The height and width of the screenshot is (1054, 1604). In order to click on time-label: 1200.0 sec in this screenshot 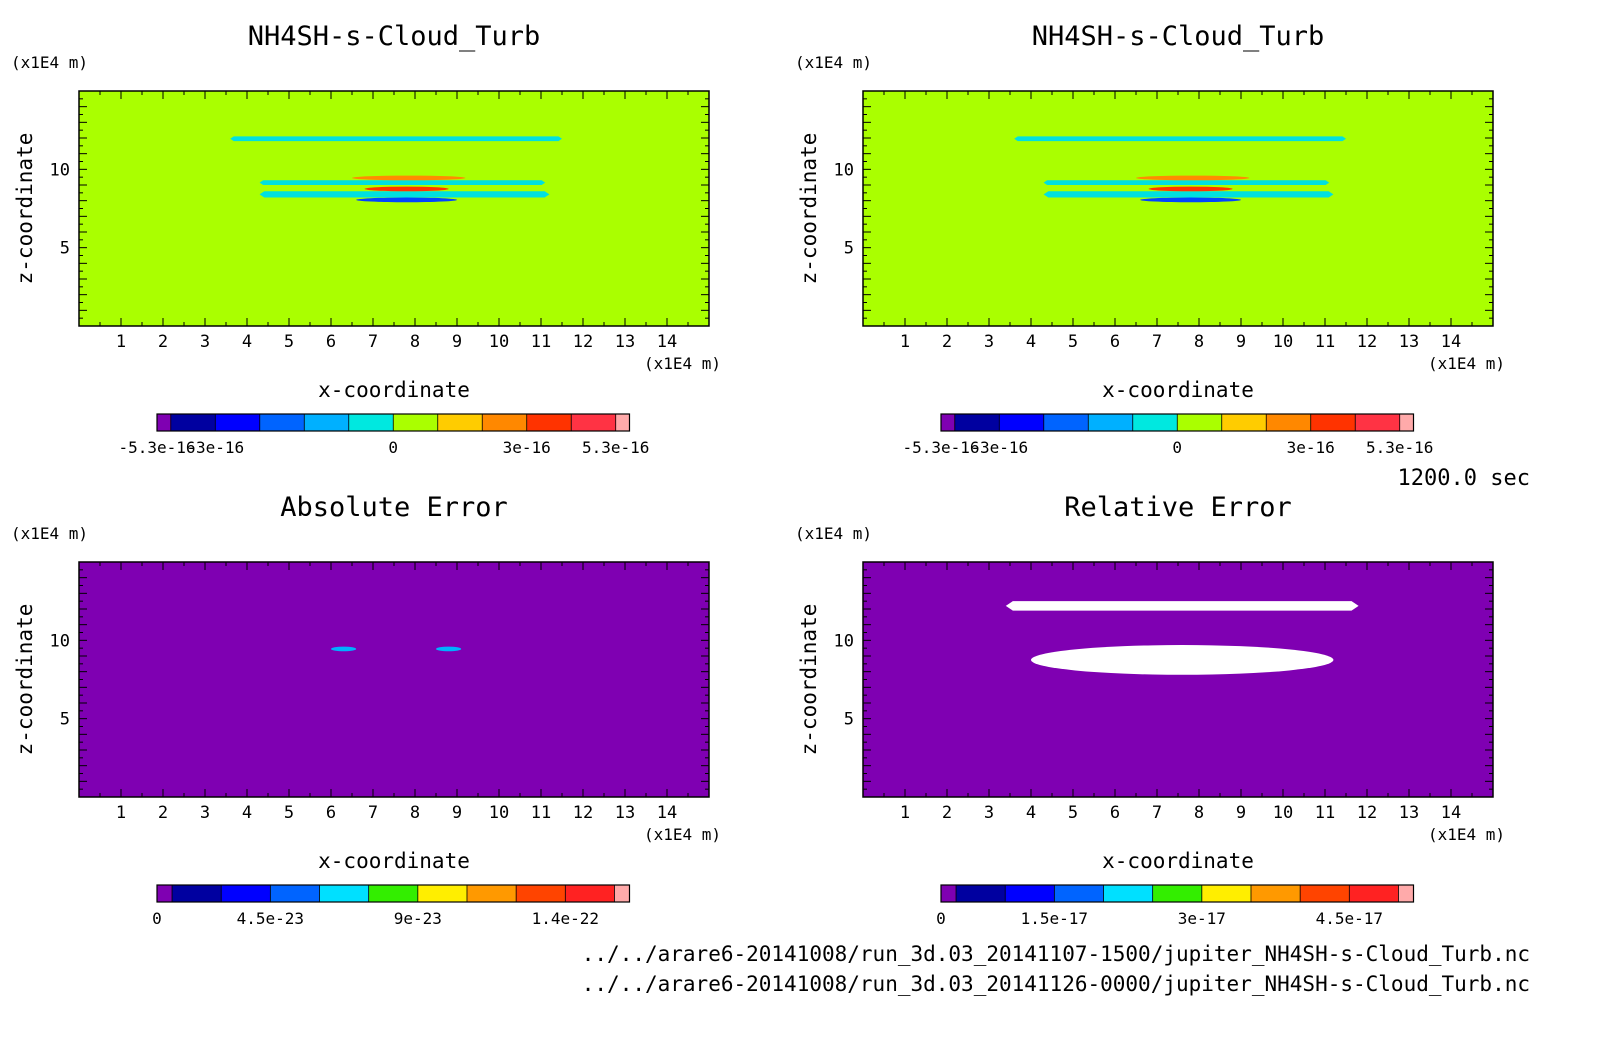, I will do `click(1463, 478)`.